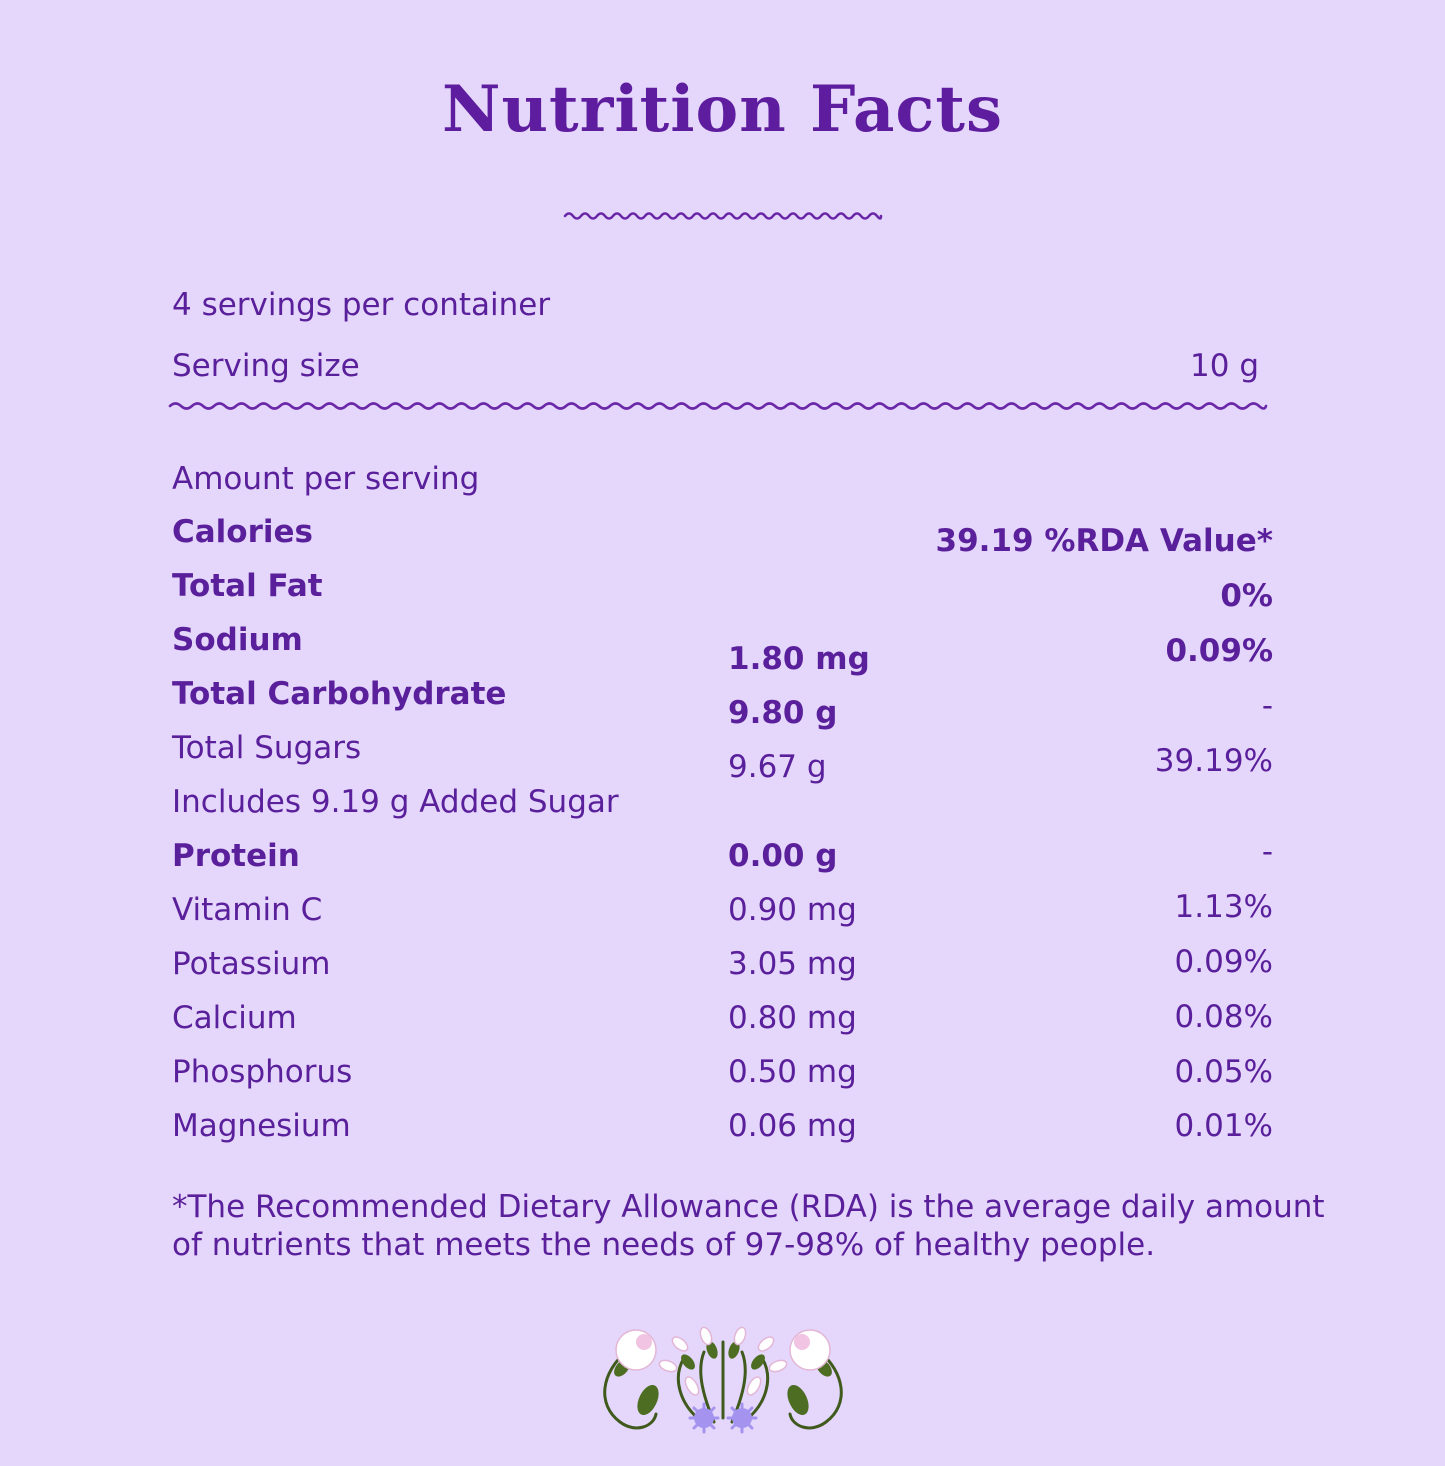 This screenshot has height=1466, width=1445. Describe the element at coordinates (783, 713) in the screenshot. I see `nutrient-amount-total-carbohydrate: 9.80 g` at that location.